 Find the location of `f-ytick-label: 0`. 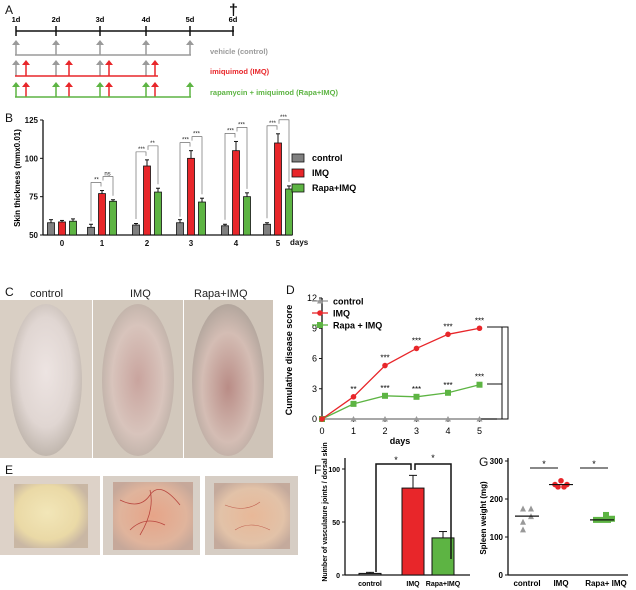

f-ytick-label: 0 is located at coordinates (338, 576).